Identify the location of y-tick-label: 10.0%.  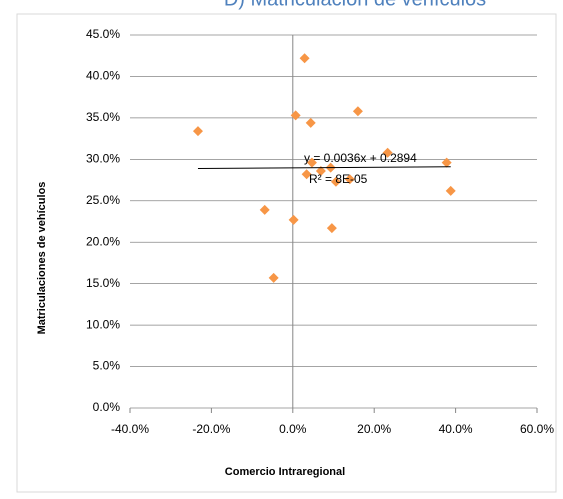
(103, 324).